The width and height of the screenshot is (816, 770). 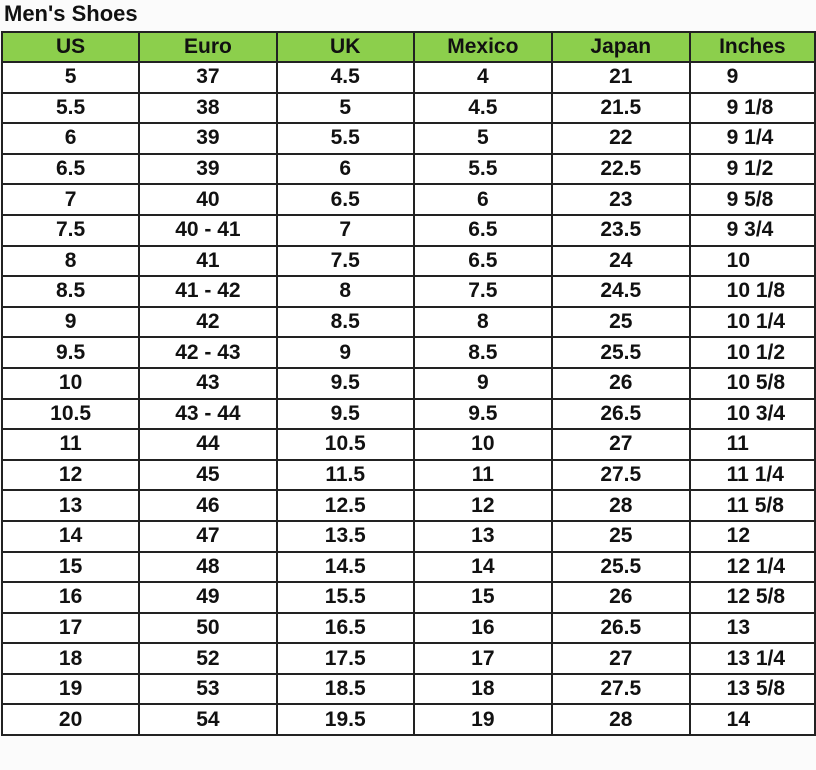 I want to click on table-row: 5.5 38 5 4.5 21.5 9 1/8, so click(x=408, y=108).